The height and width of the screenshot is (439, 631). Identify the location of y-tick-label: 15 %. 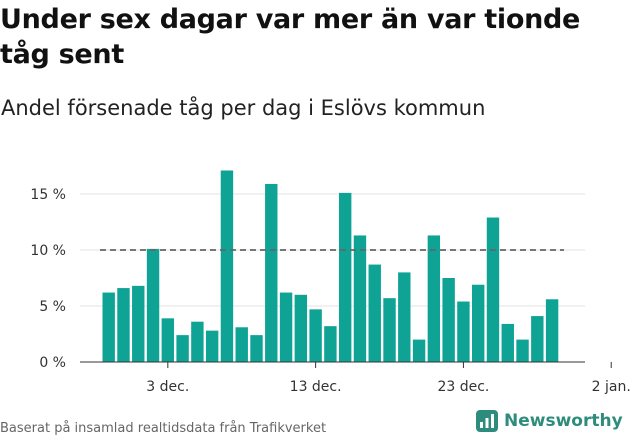
(48, 195).